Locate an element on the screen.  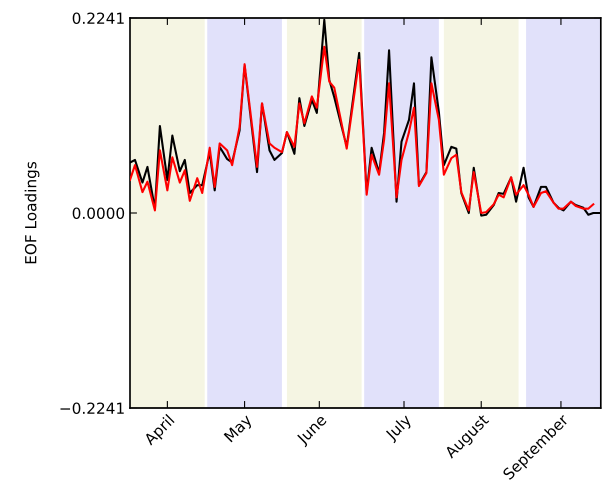
y-tick-label: 0.2241 is located at coordinates (98, 18).